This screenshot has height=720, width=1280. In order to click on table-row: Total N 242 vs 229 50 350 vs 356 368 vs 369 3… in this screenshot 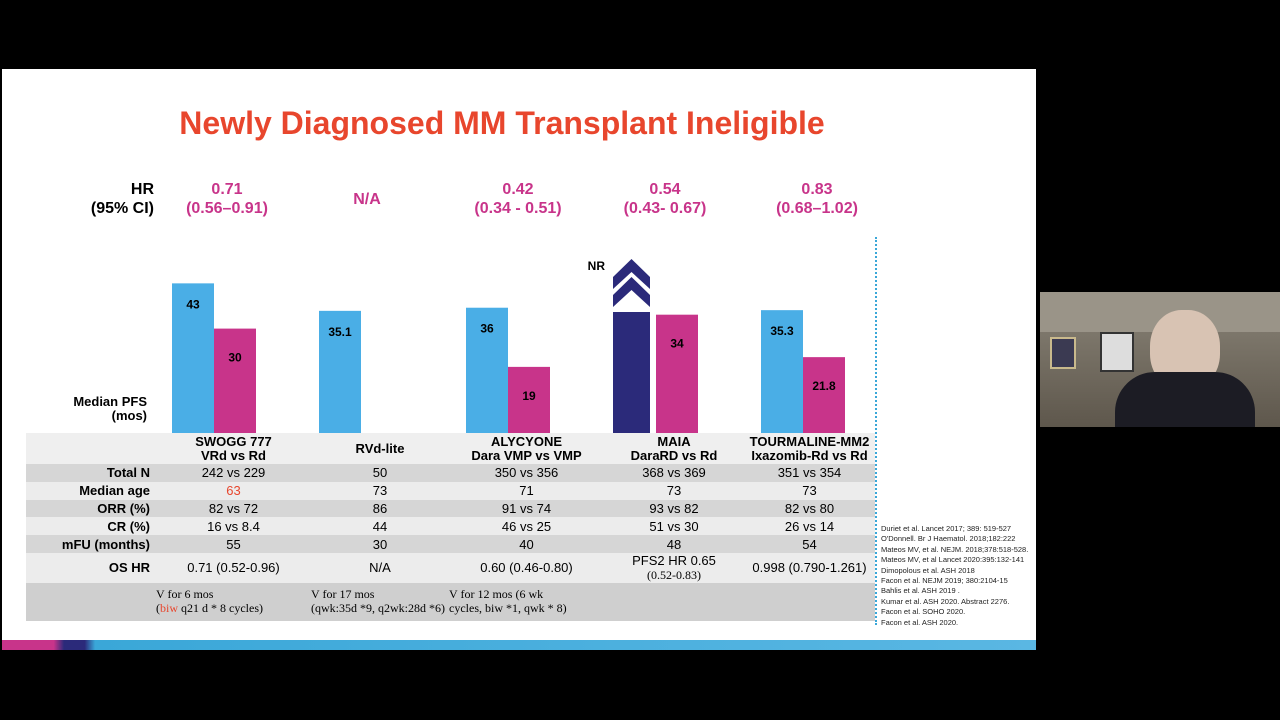, I will do `click(450, 473)`.